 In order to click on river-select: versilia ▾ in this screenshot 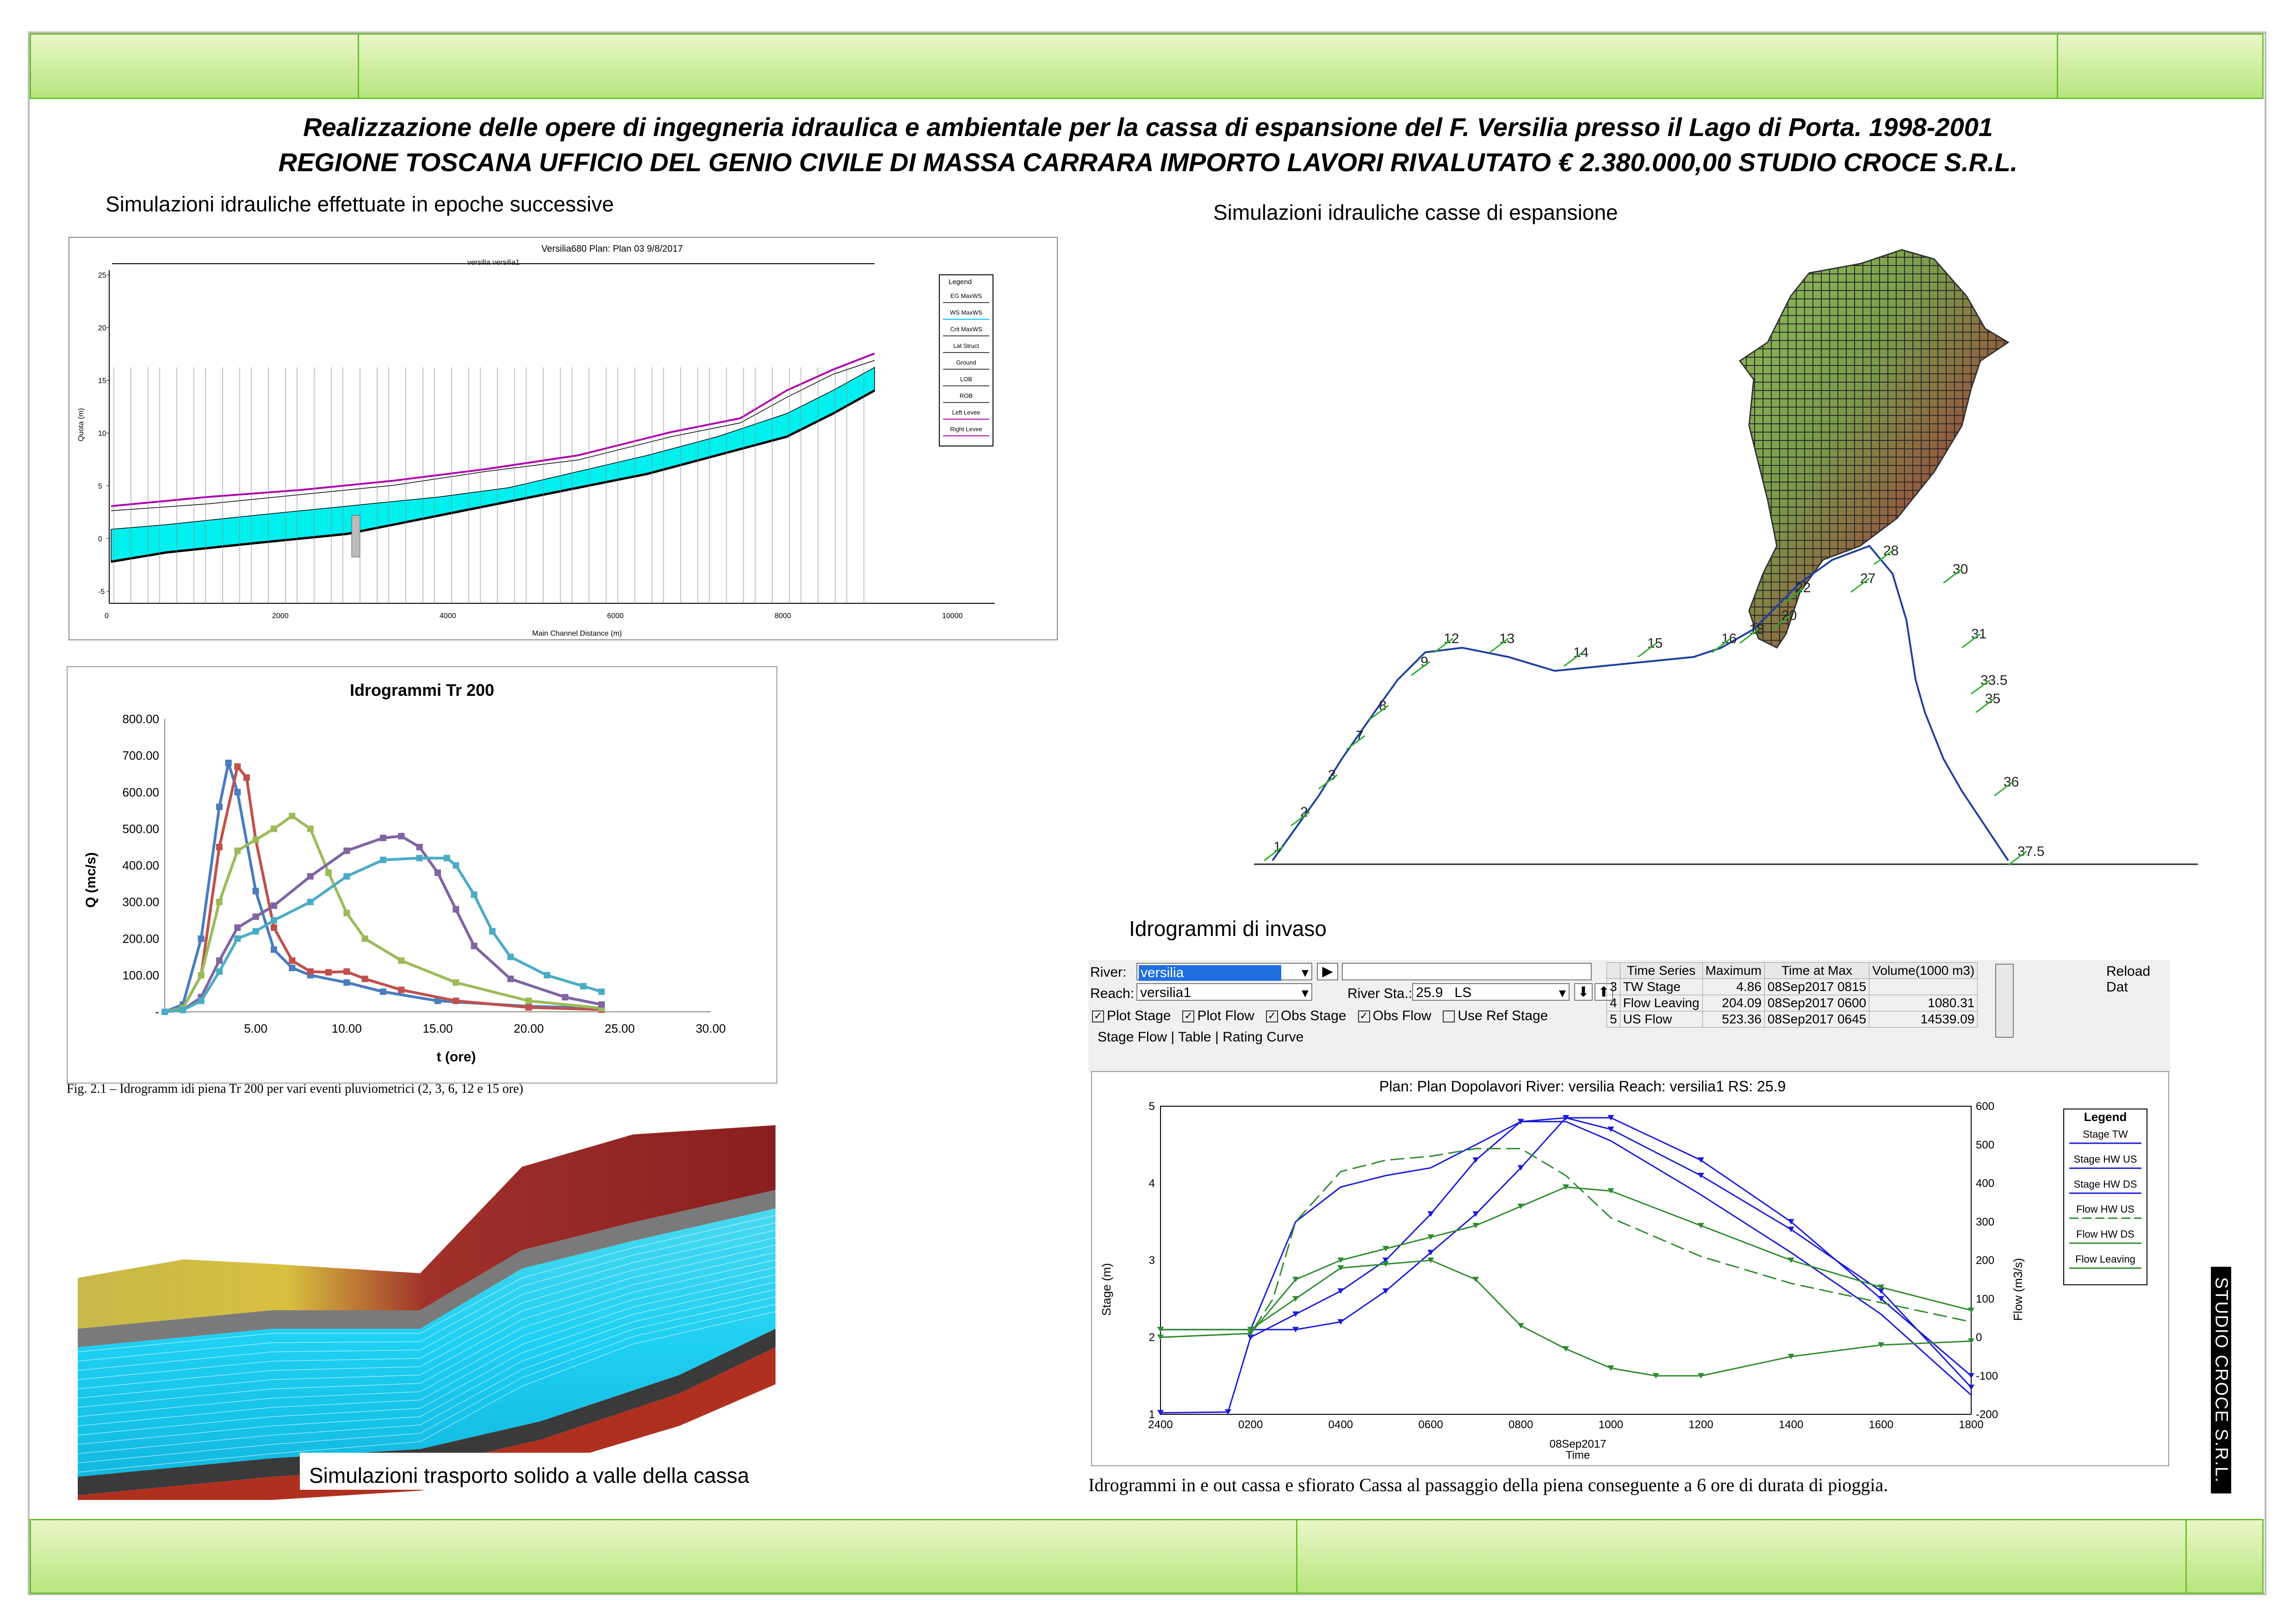, I will do `click(1224, 972)`.